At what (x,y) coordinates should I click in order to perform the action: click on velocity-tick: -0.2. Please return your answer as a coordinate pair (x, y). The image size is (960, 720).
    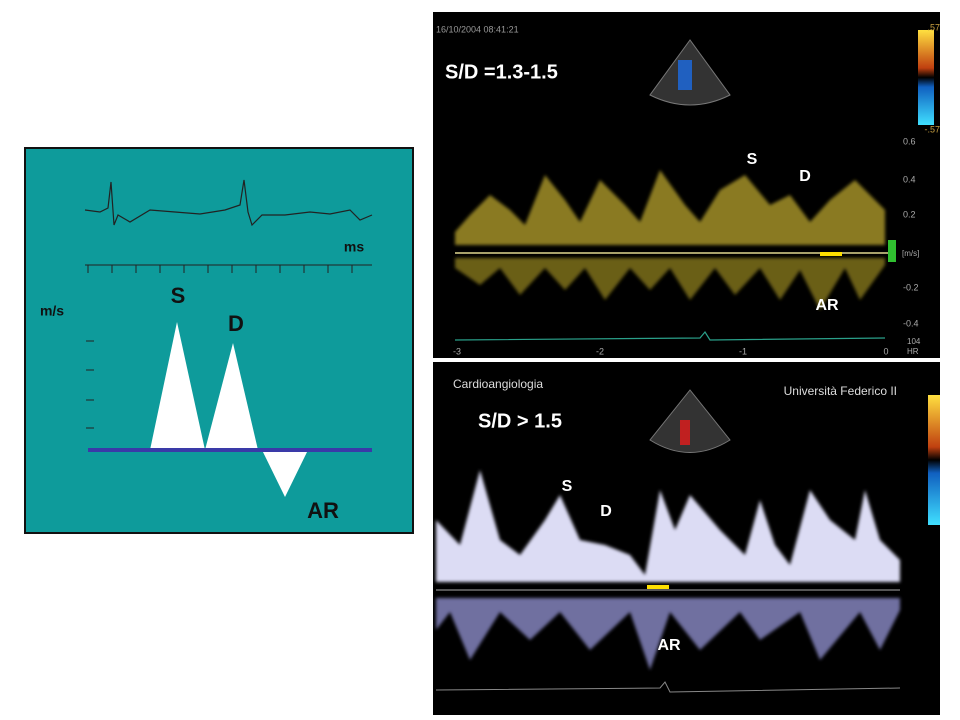
    Looking at the image, I should click on (911, 287).